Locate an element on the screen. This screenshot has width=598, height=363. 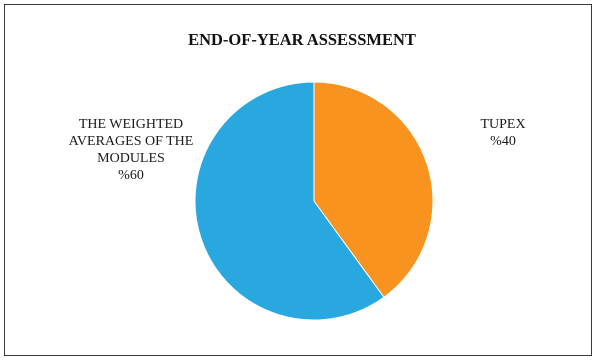
slice-label-line: MODULES is located at coordinates (131, 158).